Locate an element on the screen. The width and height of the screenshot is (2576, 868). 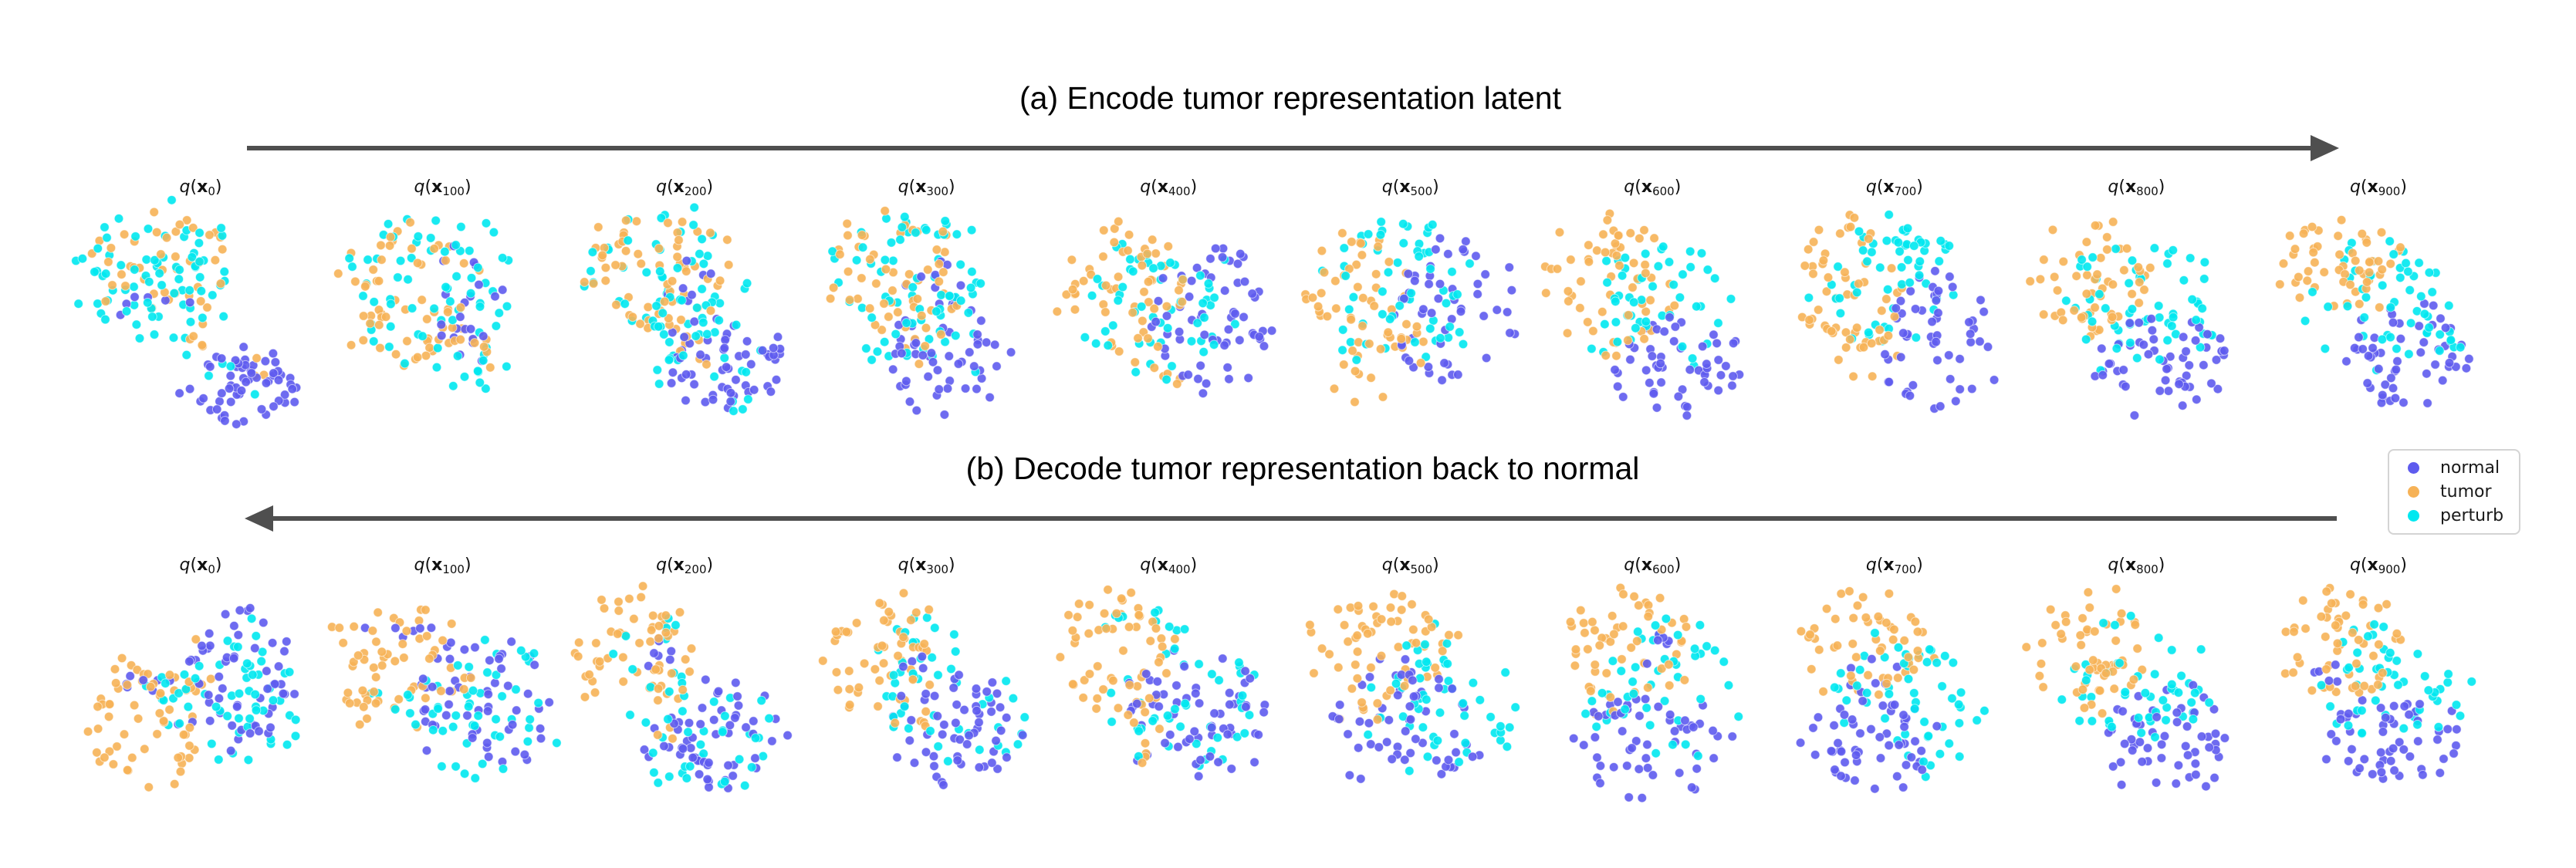
legend-label-perturb: perturb is located at coordinates (2472, 515).